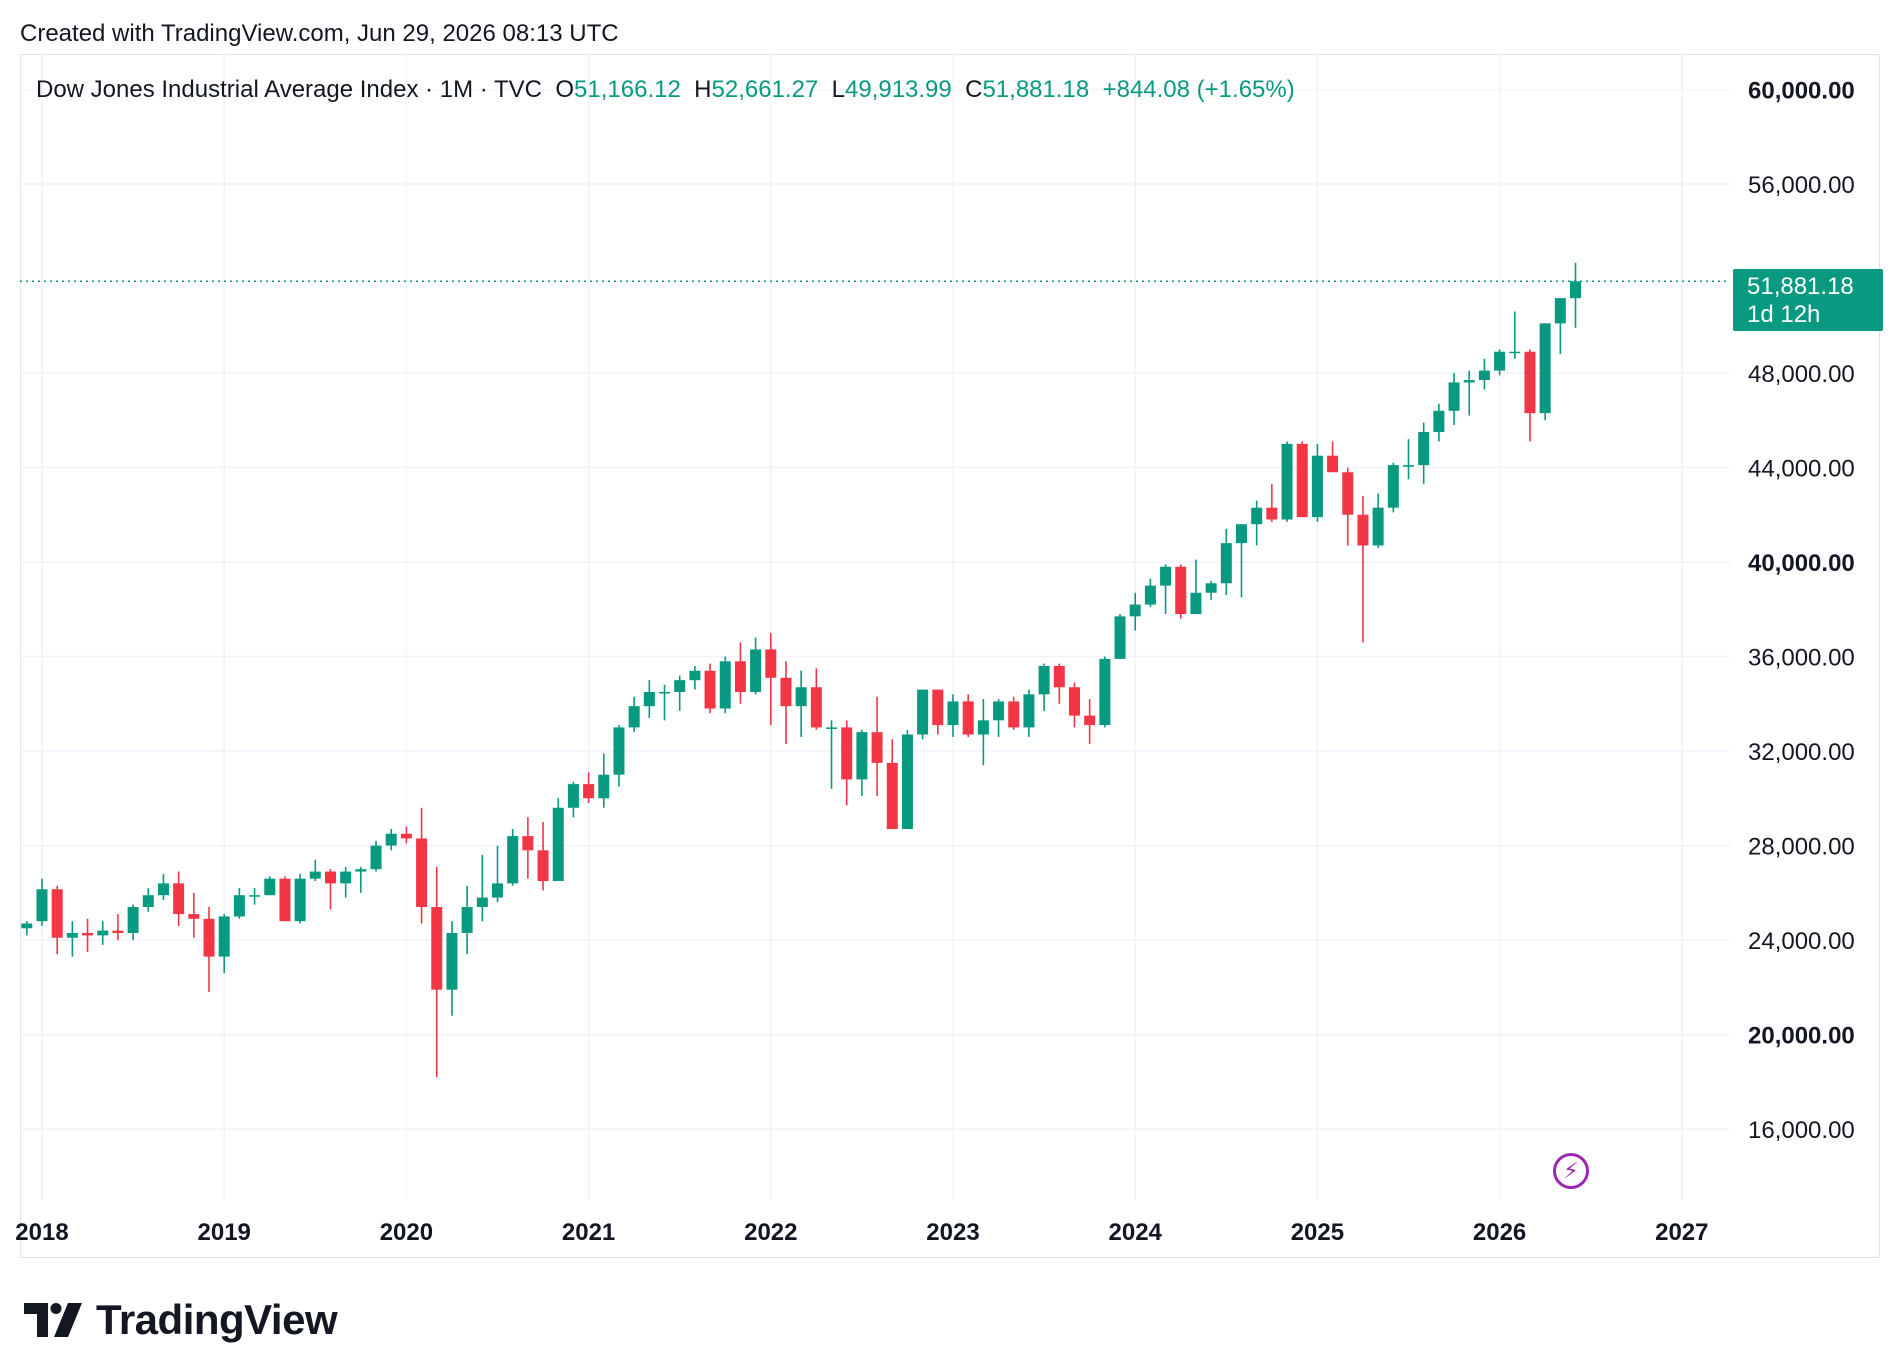  What do you see at coordinates (1571, 1171) in the screenshot?
I see `lightning-icon: ⚡` at bounding box center [1571, 1171].